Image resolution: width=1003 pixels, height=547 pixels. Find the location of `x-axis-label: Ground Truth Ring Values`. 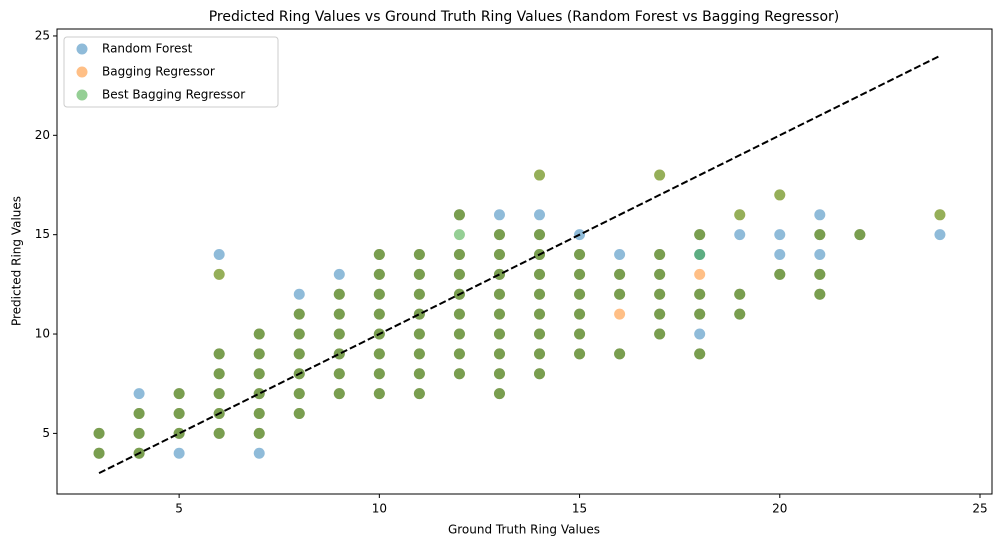

x-axis-label: Ground Truth Ring Values is located at coordinates (524, 530).